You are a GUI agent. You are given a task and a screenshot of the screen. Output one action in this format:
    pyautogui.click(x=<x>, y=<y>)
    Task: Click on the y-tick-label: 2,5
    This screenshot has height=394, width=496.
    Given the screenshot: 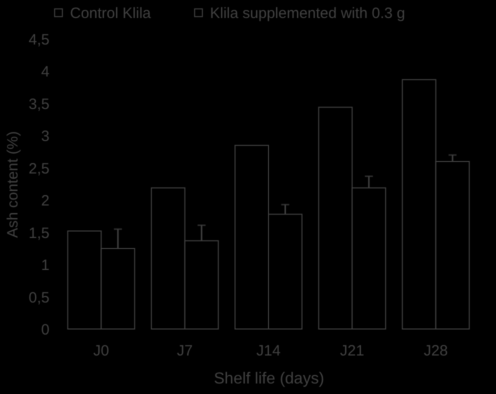 What is the action you would take?
    pyautogui.click(x=39, y=169)
    